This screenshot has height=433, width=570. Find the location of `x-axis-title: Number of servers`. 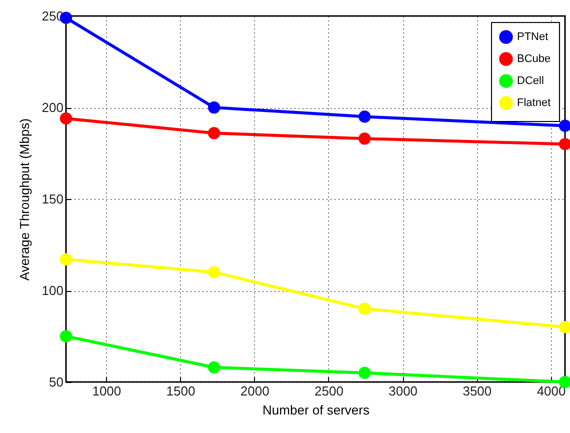

x-axis-title: Number of servers is located at coordinates (316, 410).